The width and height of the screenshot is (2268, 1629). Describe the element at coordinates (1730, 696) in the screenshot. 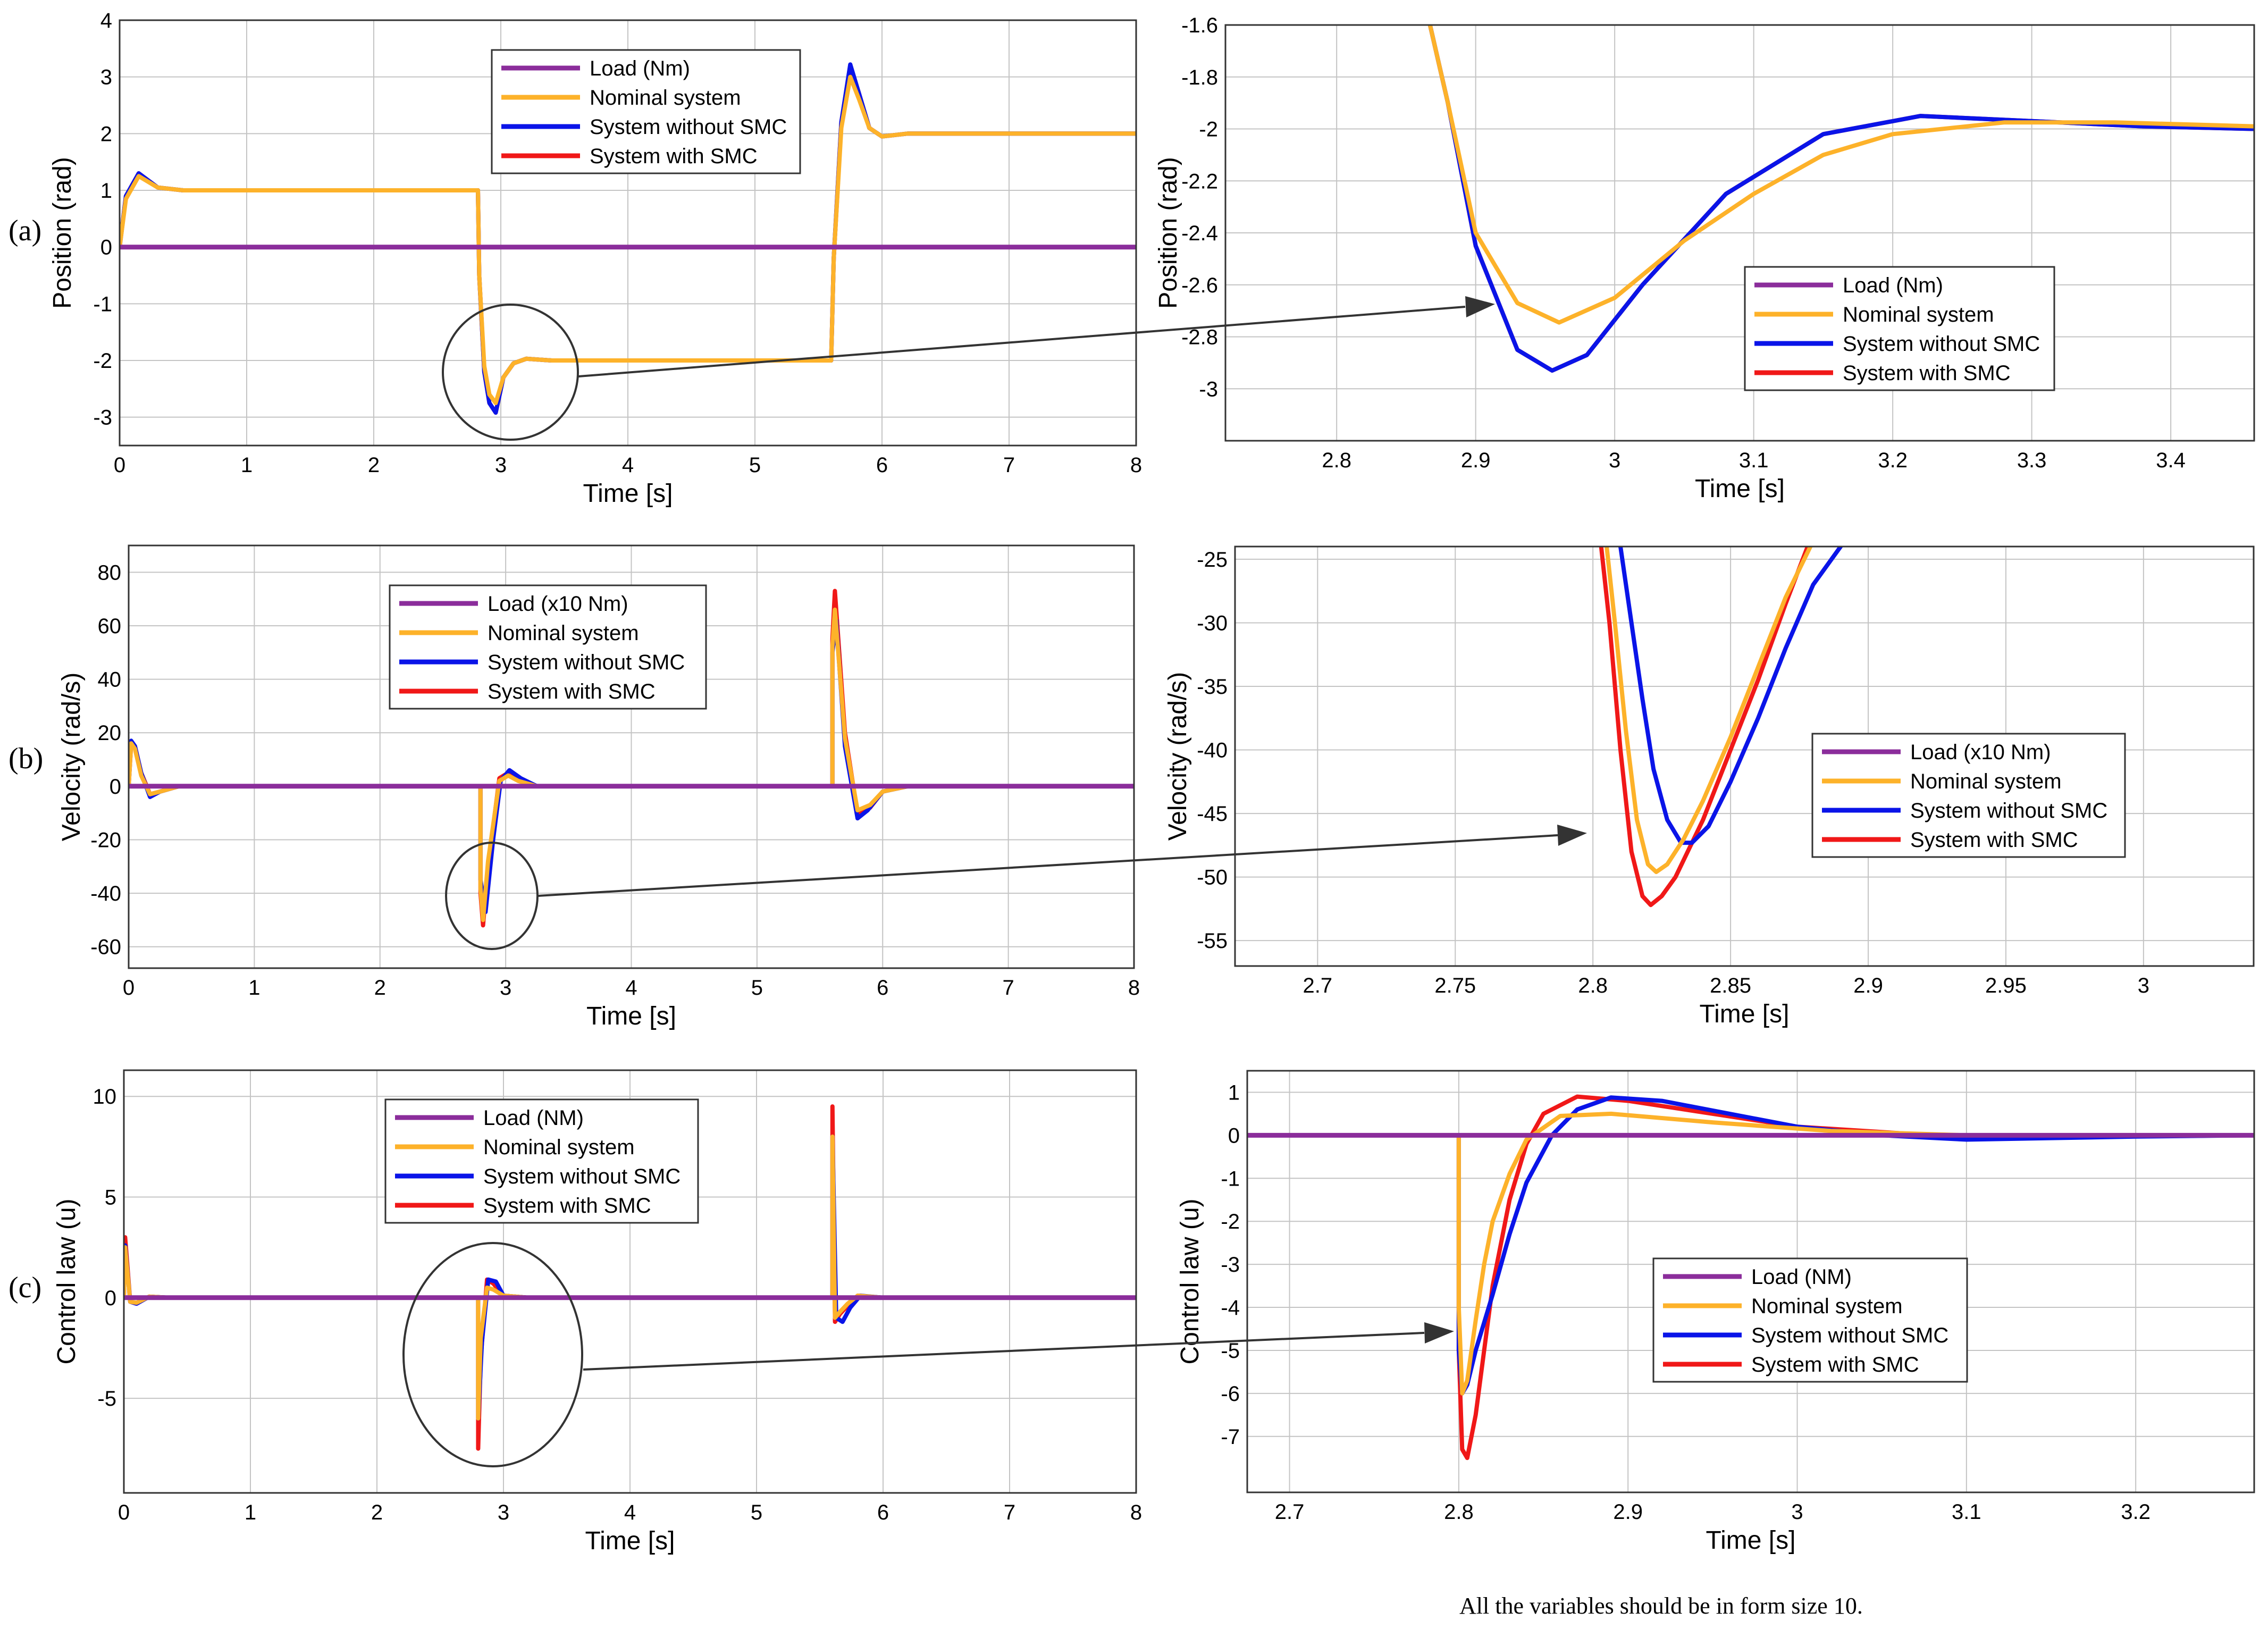

I see `series-line-without` at that location.